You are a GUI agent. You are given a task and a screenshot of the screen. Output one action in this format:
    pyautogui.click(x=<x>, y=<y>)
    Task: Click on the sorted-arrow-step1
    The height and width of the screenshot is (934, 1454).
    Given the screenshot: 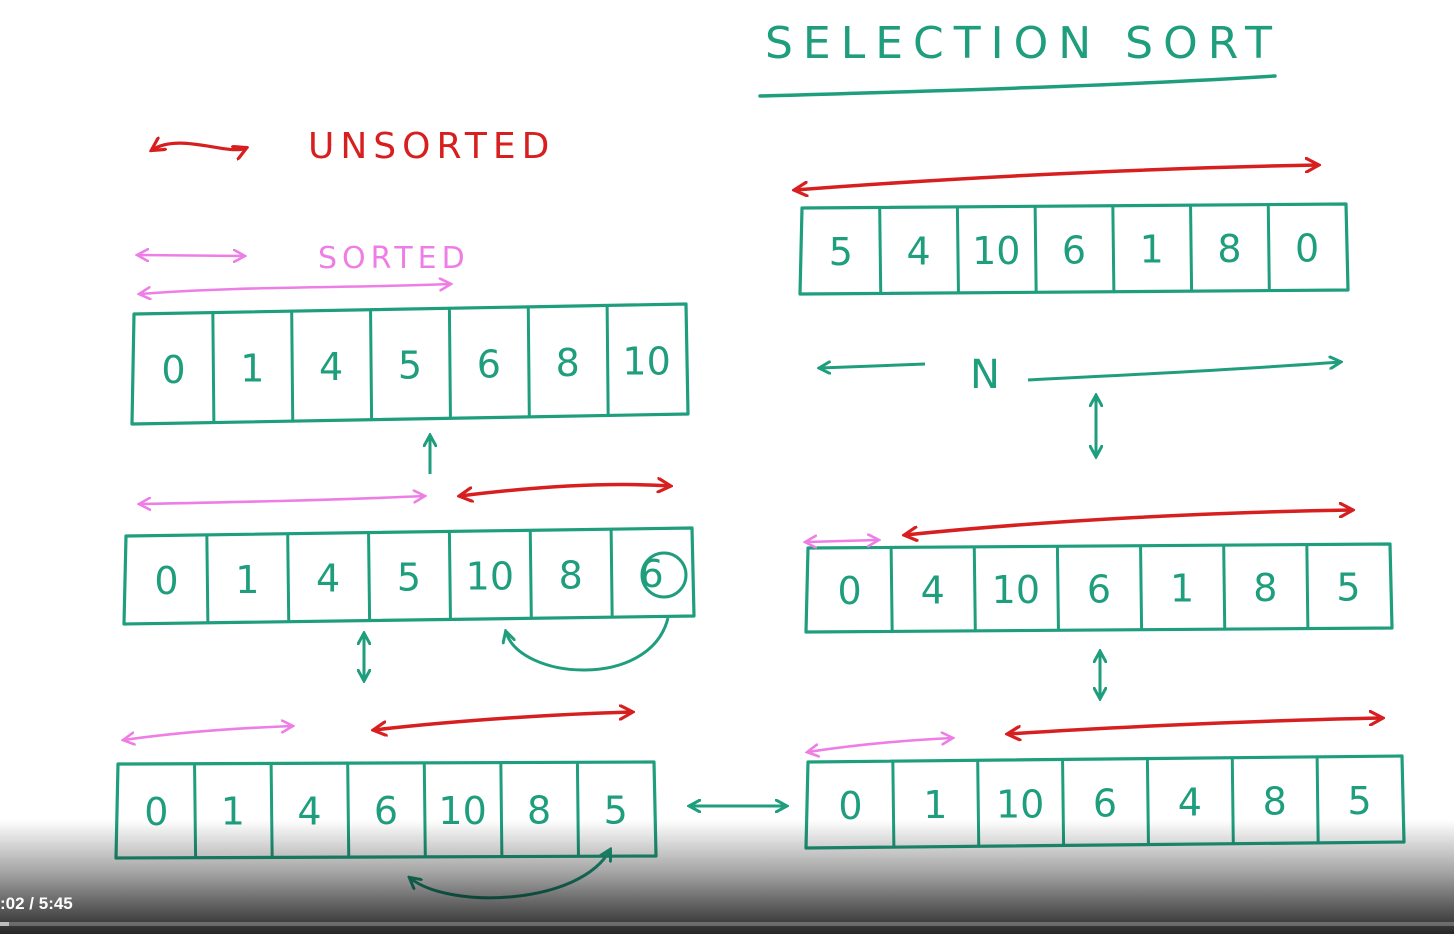 What is the action you would take?
    pyautogui.click(x=842, y=541)
    